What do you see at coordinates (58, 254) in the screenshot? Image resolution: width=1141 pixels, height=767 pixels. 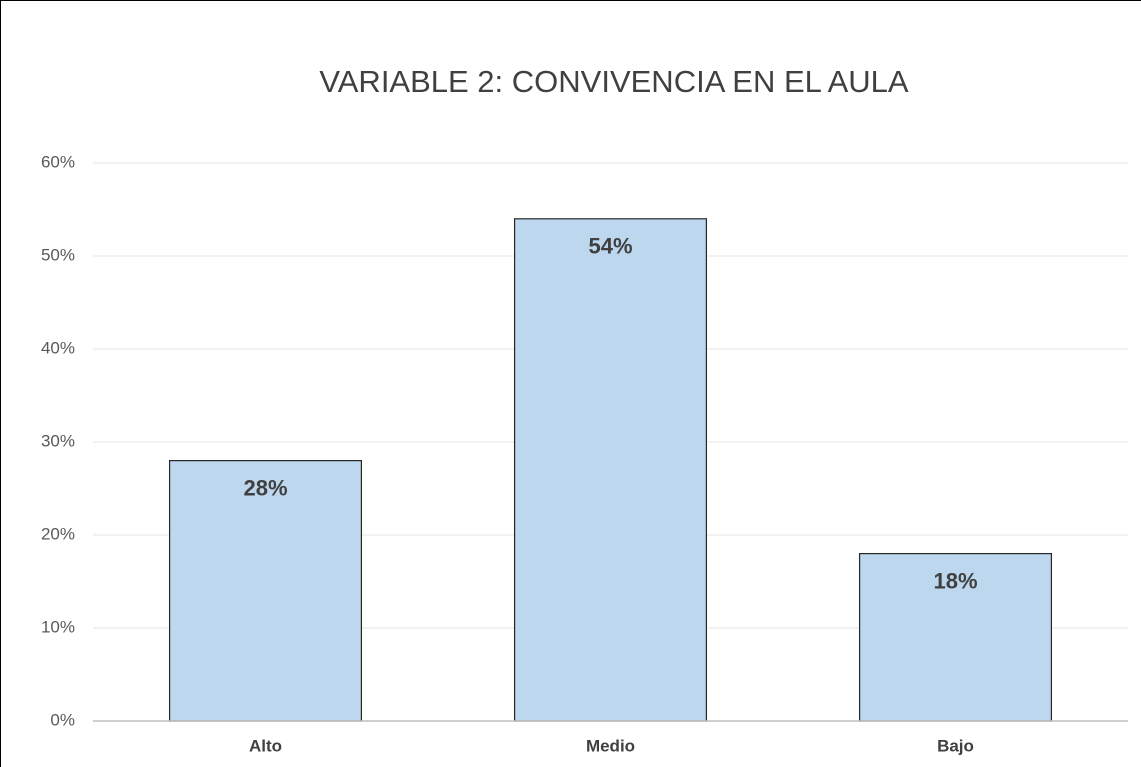 I see `y-tick-label: 50%` at bounding box center [58, 254].